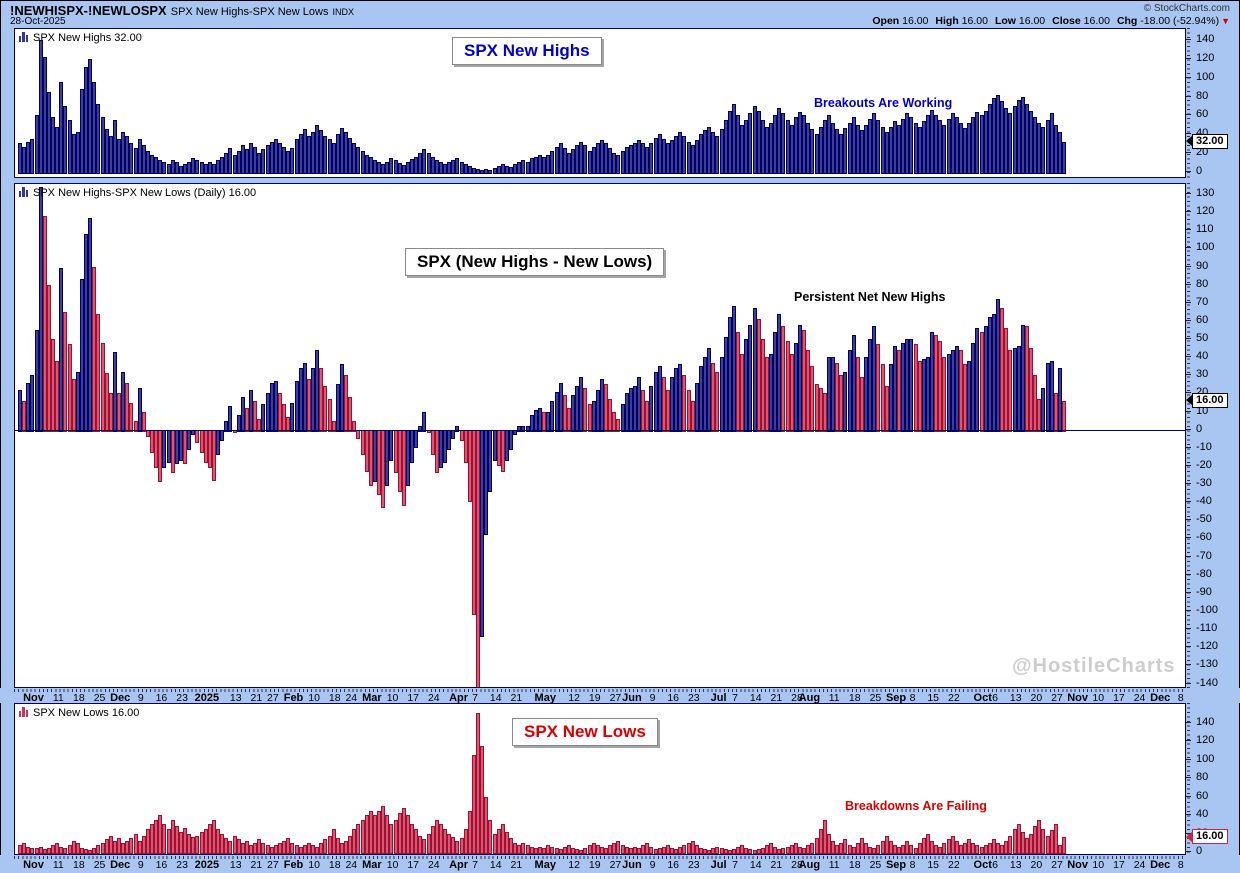 This screenshot has height=873, width=1240. Describe the element at coordinates (914, 21) in the screenshot. I see `quote-value: 16.00` at that location.